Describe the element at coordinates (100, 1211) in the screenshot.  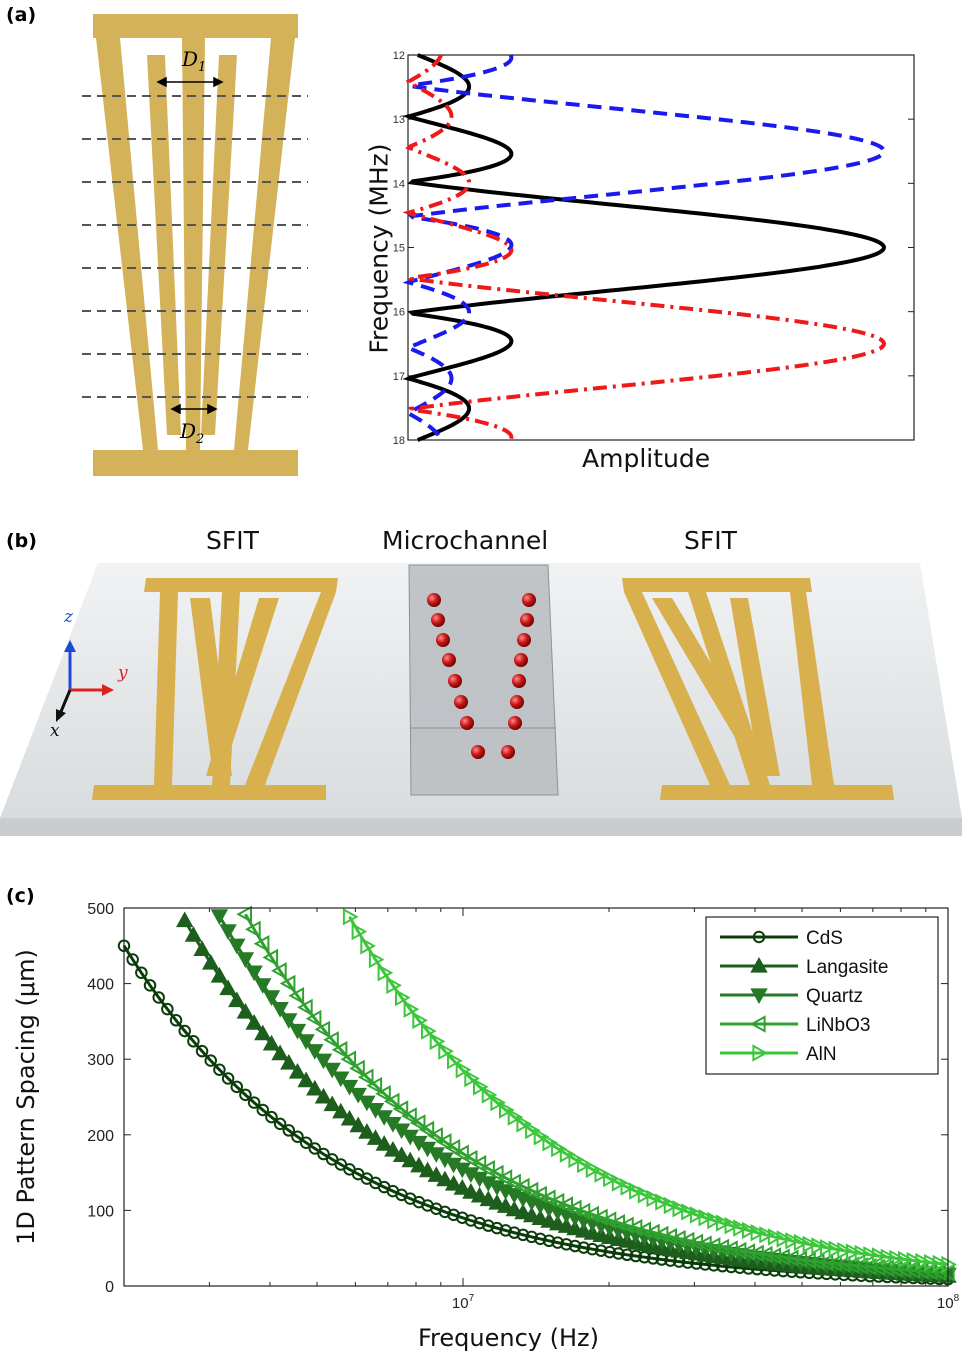
I see `chart-c-ytick: 100` at that location.